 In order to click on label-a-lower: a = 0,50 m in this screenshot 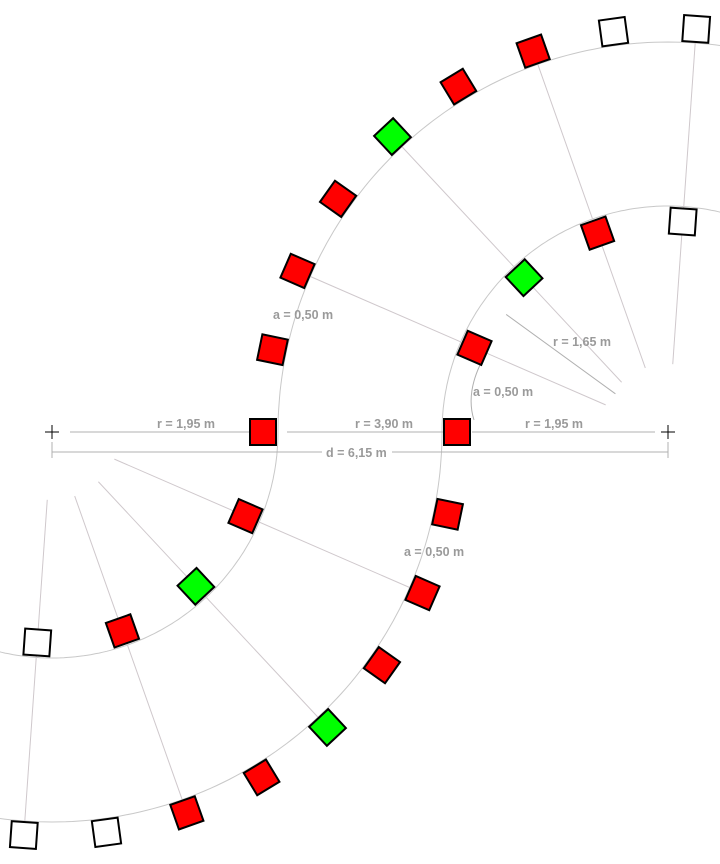, I will do `click(434, 552)`.